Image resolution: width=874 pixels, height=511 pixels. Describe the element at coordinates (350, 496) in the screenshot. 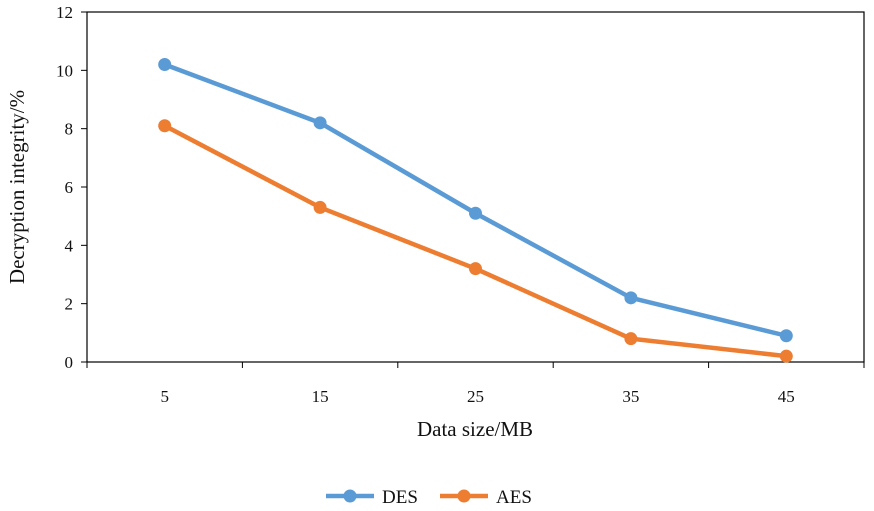

I see `legend-marker-des` at that location.